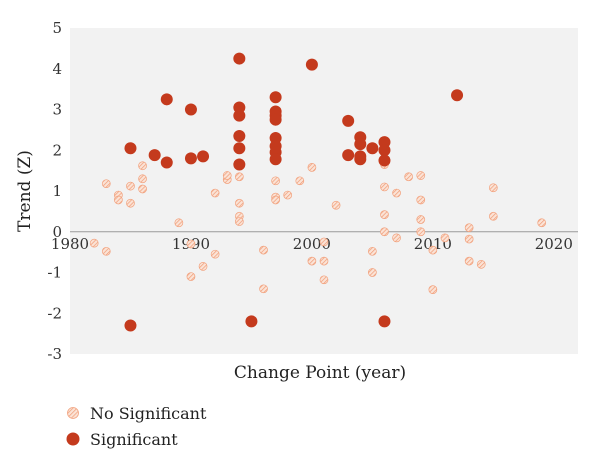  I want to click on y-axis-title: Trend (Z), so click(25, 191).